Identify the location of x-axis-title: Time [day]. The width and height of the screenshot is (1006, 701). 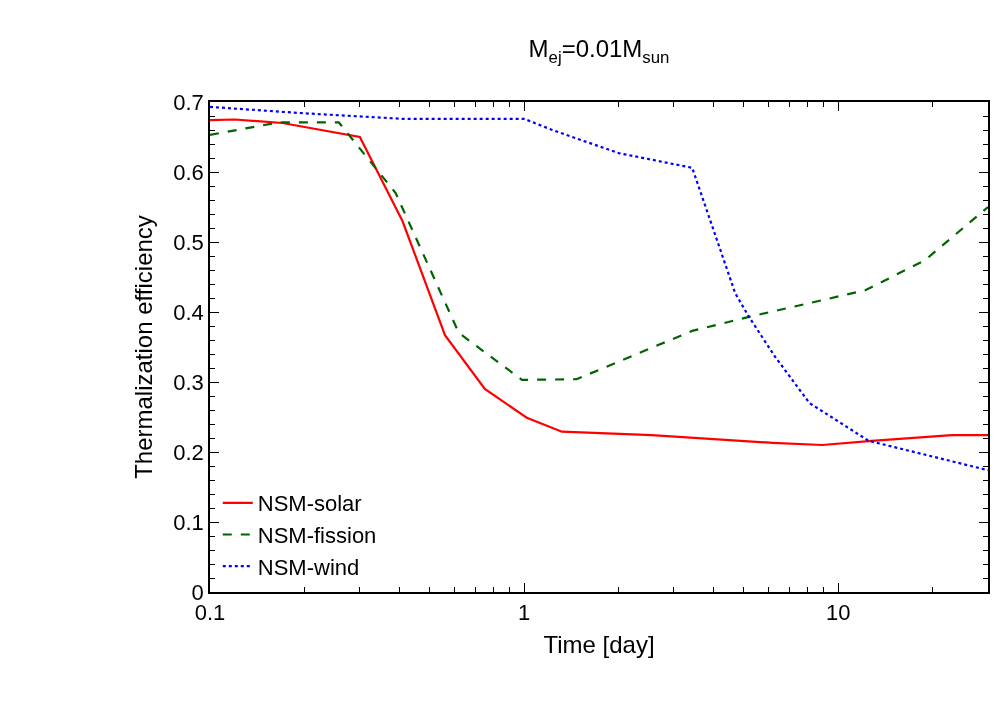
(599, 644).